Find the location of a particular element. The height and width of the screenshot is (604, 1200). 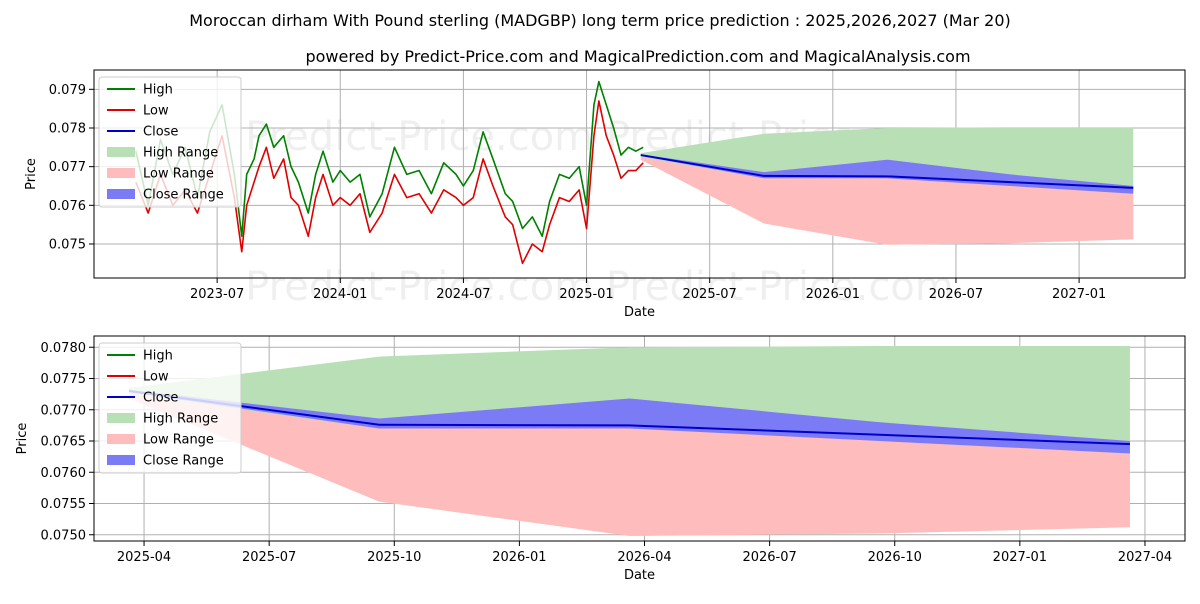

x-tick-label: 2024-07 is located at coordinates (463, 294).